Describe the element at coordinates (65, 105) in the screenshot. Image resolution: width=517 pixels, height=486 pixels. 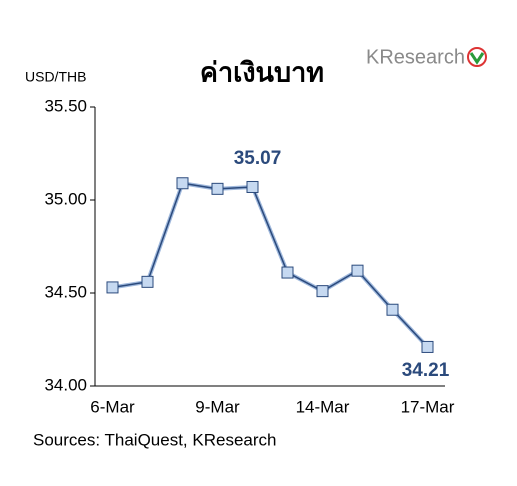
I see `y-tick-label: 35.50` at that location.